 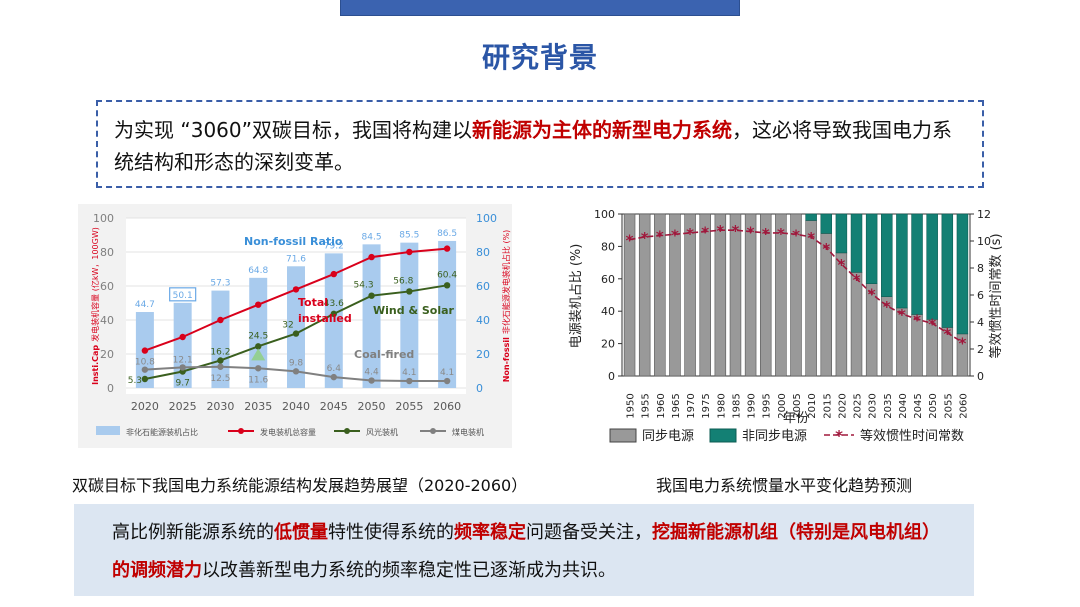 What do you see at coordinates (839, 436) in the screenshot?
I see `legend-marker: *` at bounding box center [839, 436].